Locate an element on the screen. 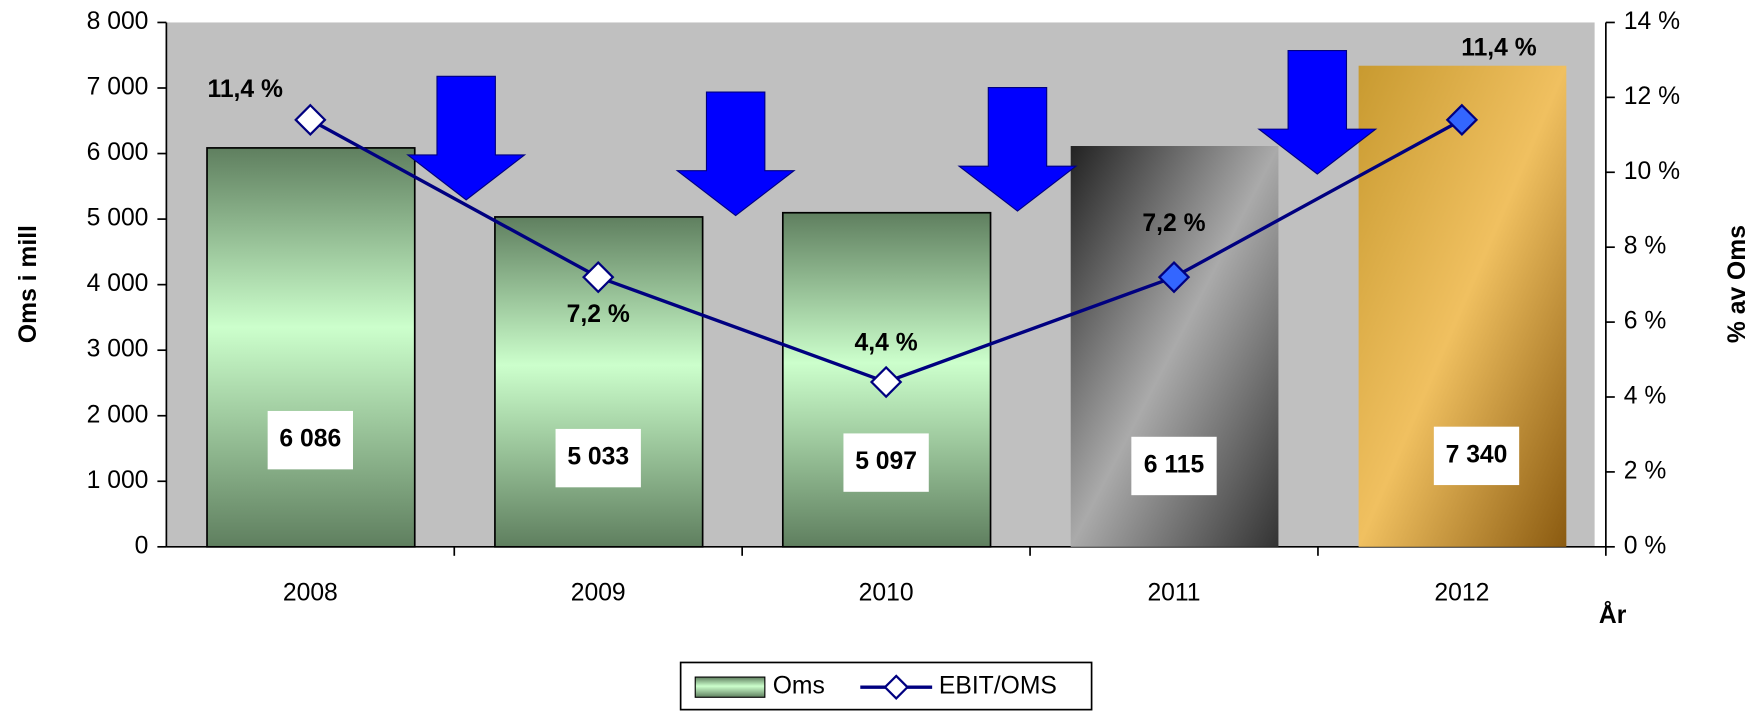 Image resolution: width=1761 pixels, height=713 pixels. value-label: 5 097 is located at coordinates (886, 461).